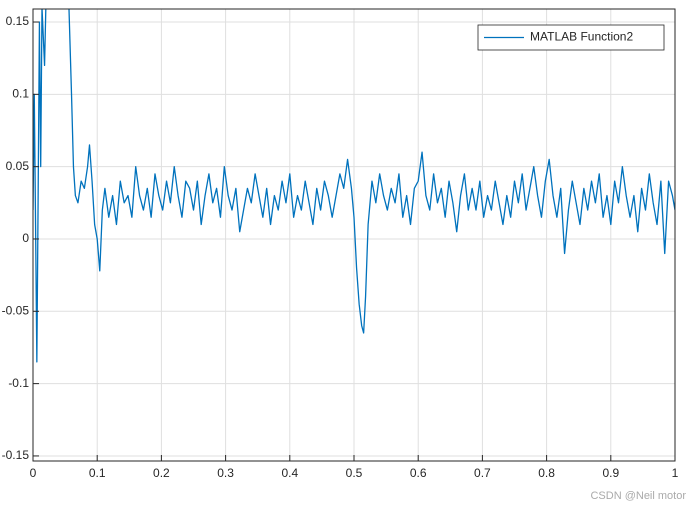  What do you see at coordinates (97, 473) in the screenshot?
I see `x-tick-label: 0.1` at bounding box center [97, 473].